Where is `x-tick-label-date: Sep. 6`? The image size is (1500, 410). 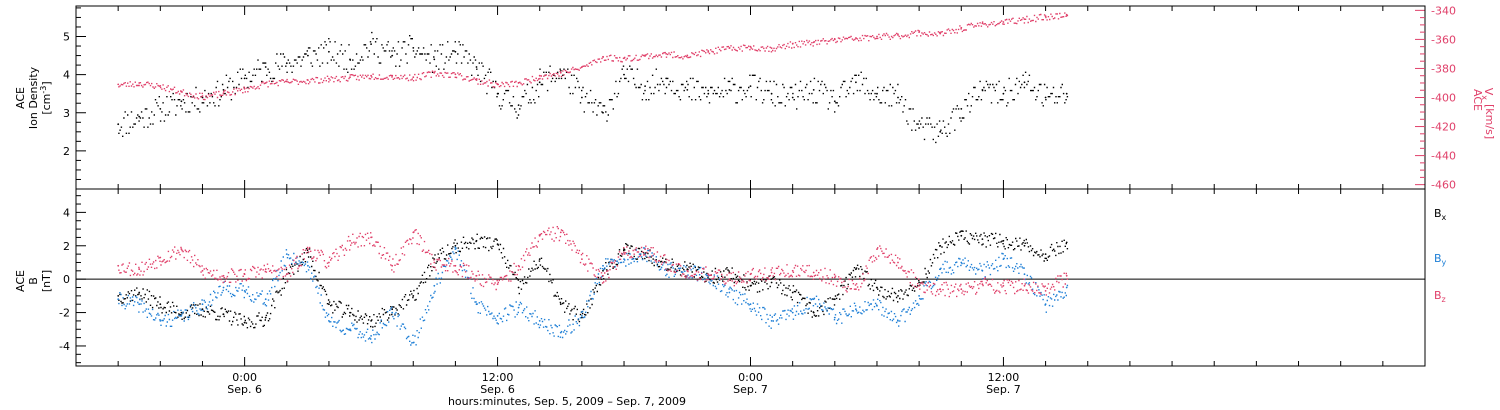 x-tick-label-date: Sep. 6 is located at coordinates (497, 389).